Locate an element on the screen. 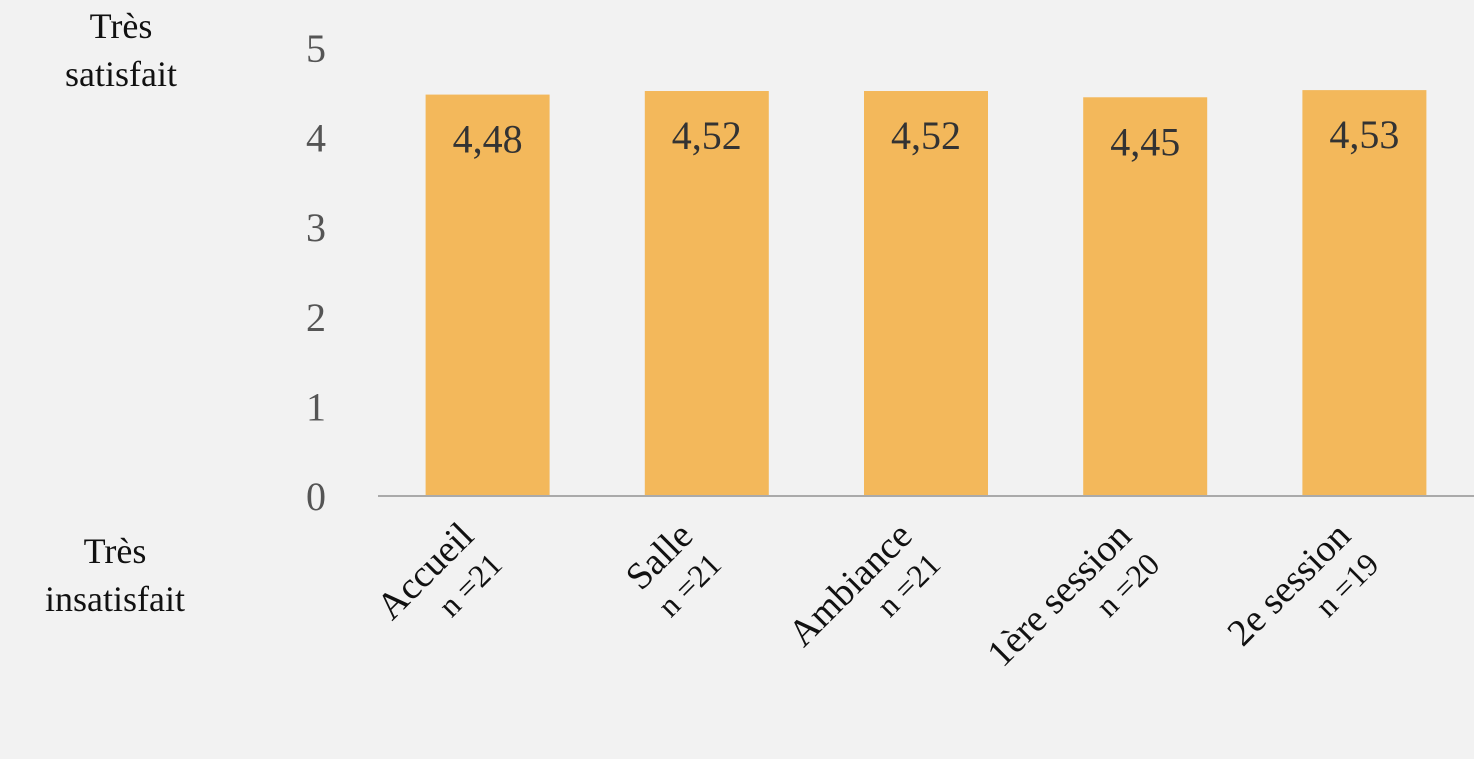 This screenshot has height=759, width=1474. y-tick-label: 1 is located at coordinates (316, 406).